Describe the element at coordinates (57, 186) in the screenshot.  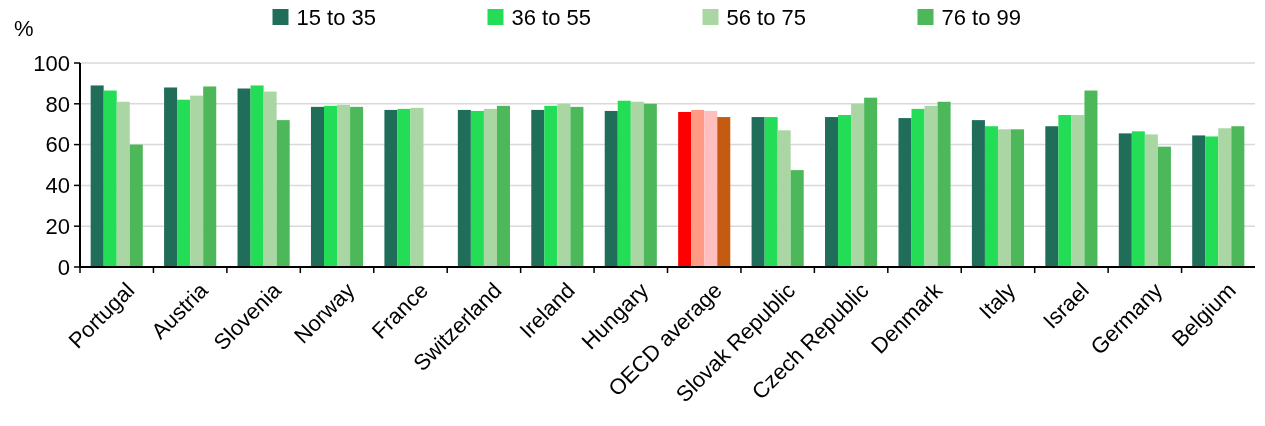
I see `y-tick-label: 40` at that location.